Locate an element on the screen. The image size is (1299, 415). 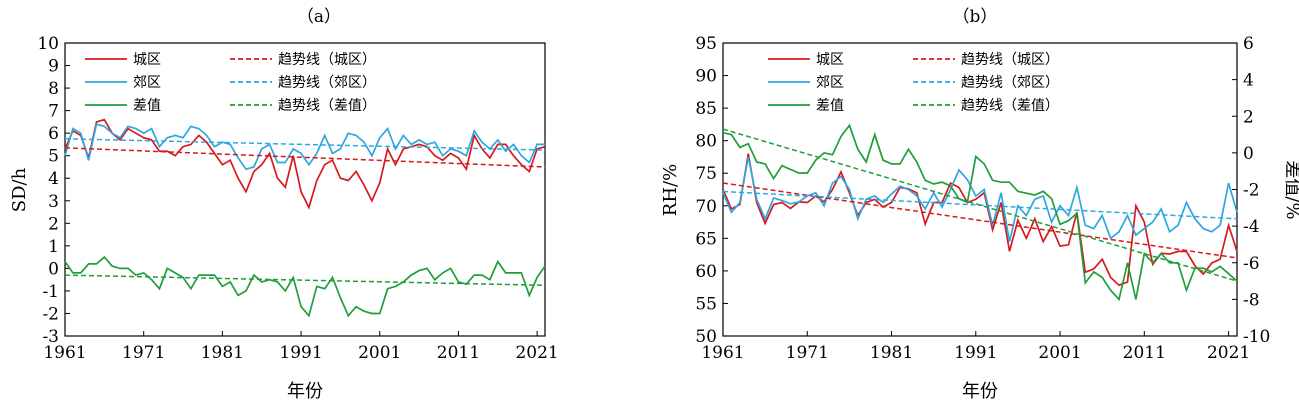
x-axis-b: 1961 1971 1981 1991 2001 2011 2021 is located at coordinates (975, 347).